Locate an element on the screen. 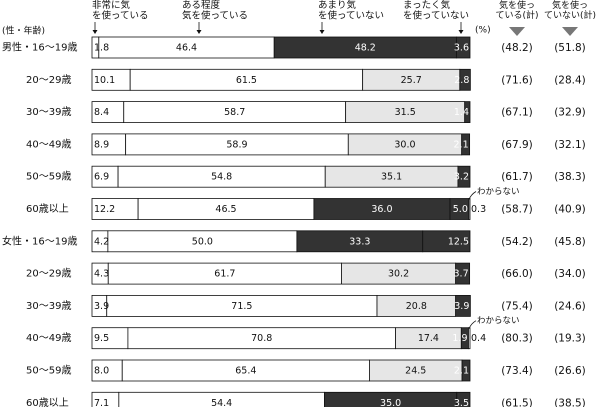 The width and height of the screenshot is (600, 407). summary-careful-value: (58.7) is located at coordinates (517, 210).